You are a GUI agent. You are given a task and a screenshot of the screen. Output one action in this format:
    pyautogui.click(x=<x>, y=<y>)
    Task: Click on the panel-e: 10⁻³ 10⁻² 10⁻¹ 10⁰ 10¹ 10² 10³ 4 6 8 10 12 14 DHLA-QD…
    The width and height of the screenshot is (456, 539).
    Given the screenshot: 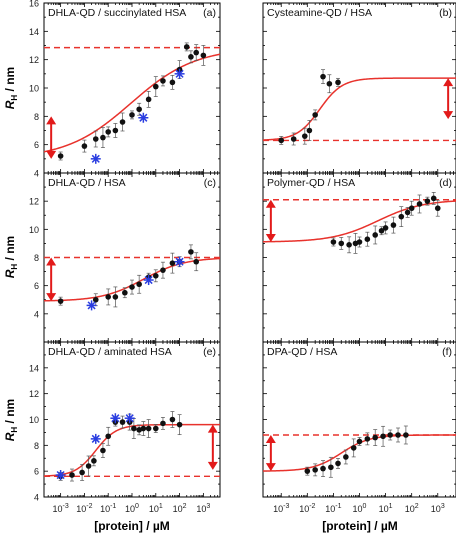 What is the action you would take?
    pyautogui.click(x=125, y=427)
    